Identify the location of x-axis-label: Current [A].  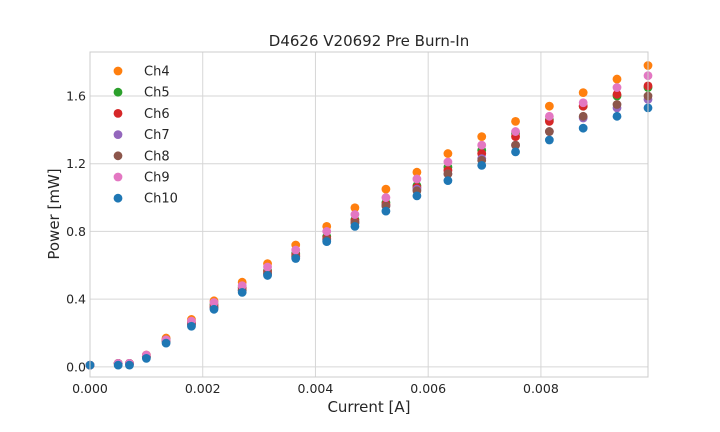
(368, 407).